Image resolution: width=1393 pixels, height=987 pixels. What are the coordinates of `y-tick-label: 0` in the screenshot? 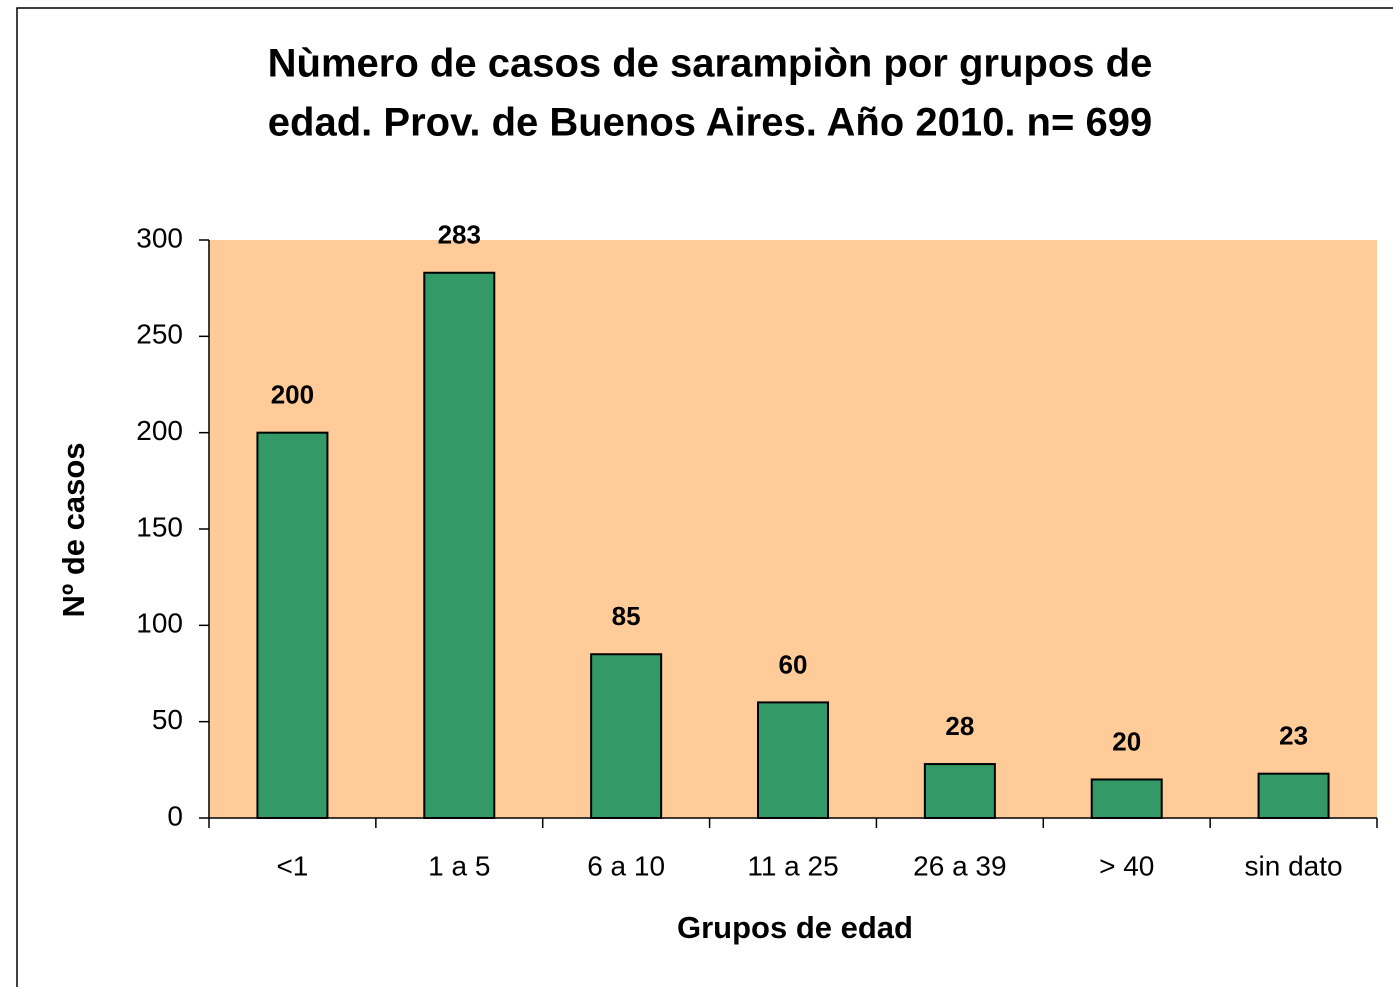 It's located at (175, 815).